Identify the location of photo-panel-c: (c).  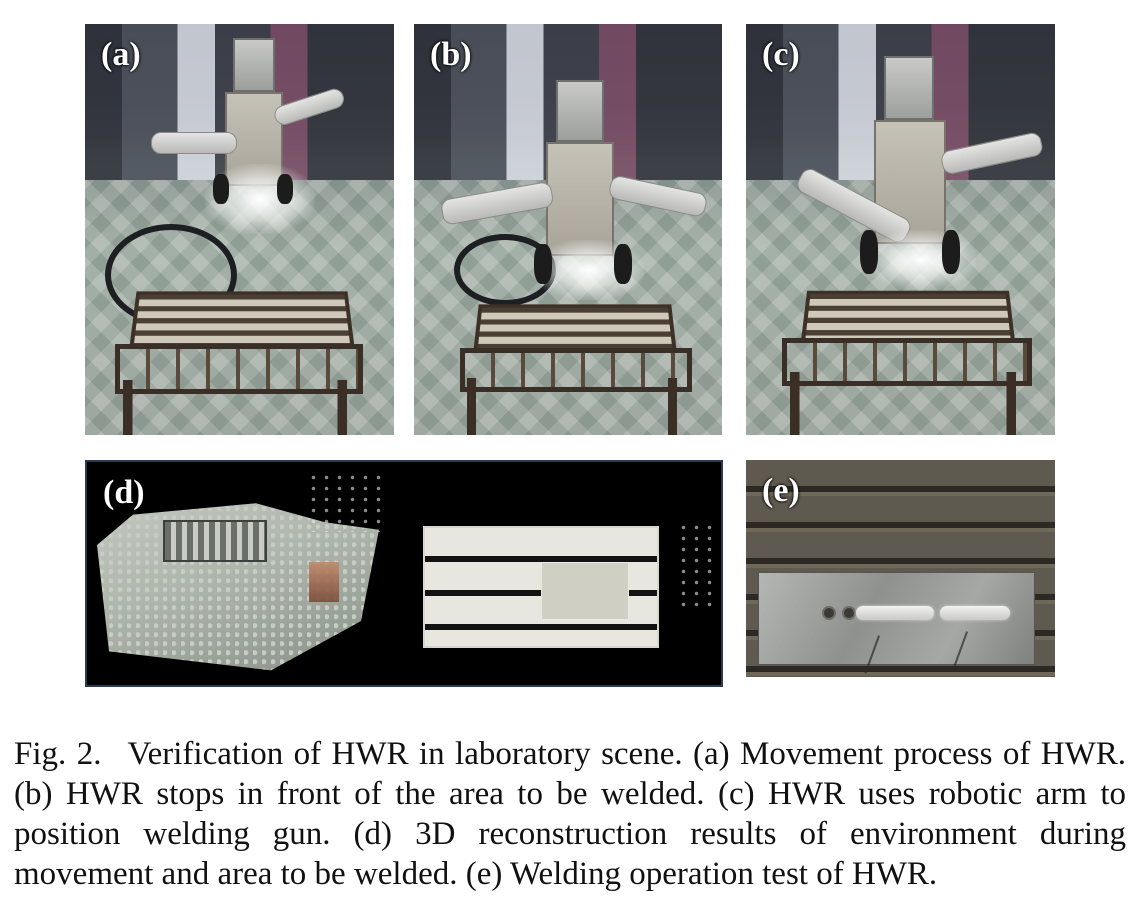
(900, 229).